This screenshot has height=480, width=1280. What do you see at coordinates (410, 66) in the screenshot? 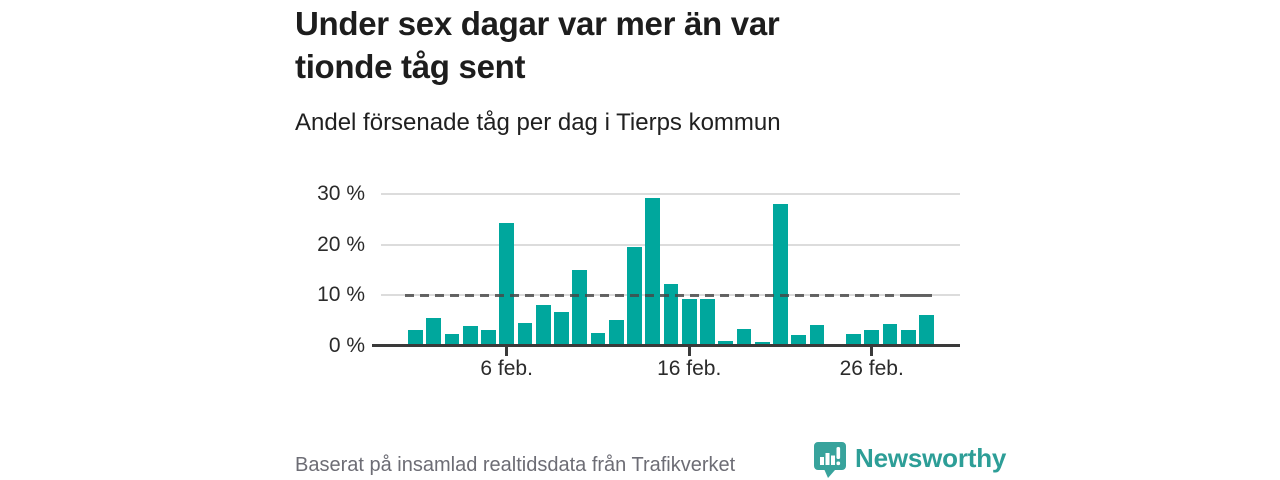
I see `title-line-2: tionde tåg sent` at bounding box center [410, 66].